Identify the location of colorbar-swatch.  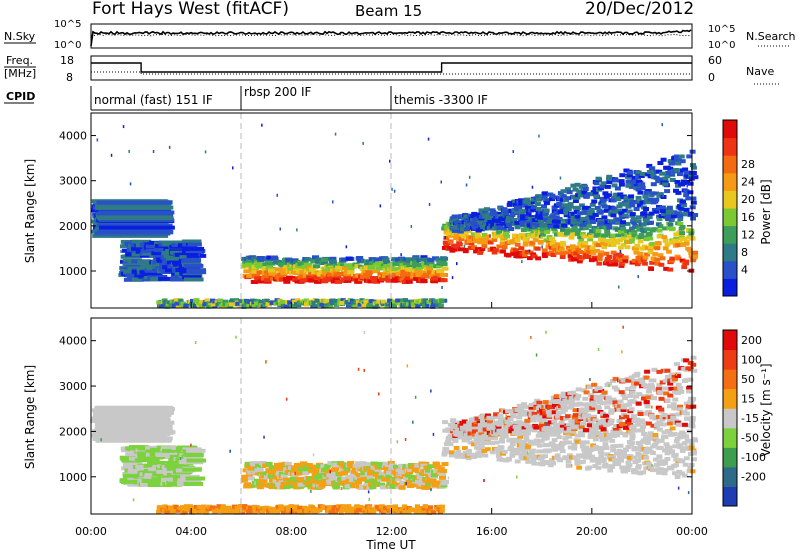
(730, 164).